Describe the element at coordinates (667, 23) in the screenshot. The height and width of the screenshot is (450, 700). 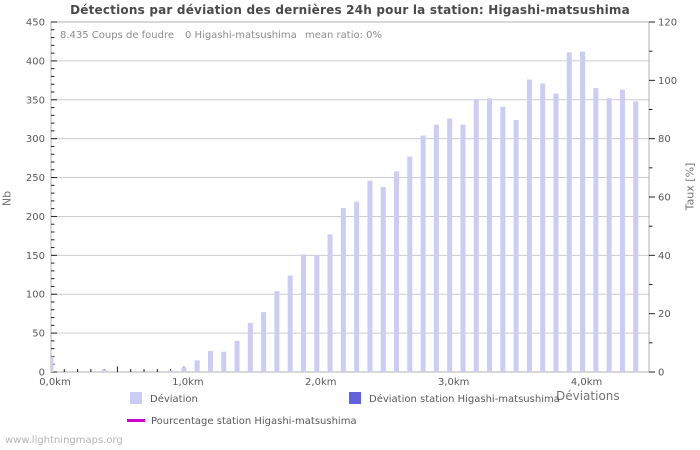
I see `y-right-tick-label: 120` at that location.